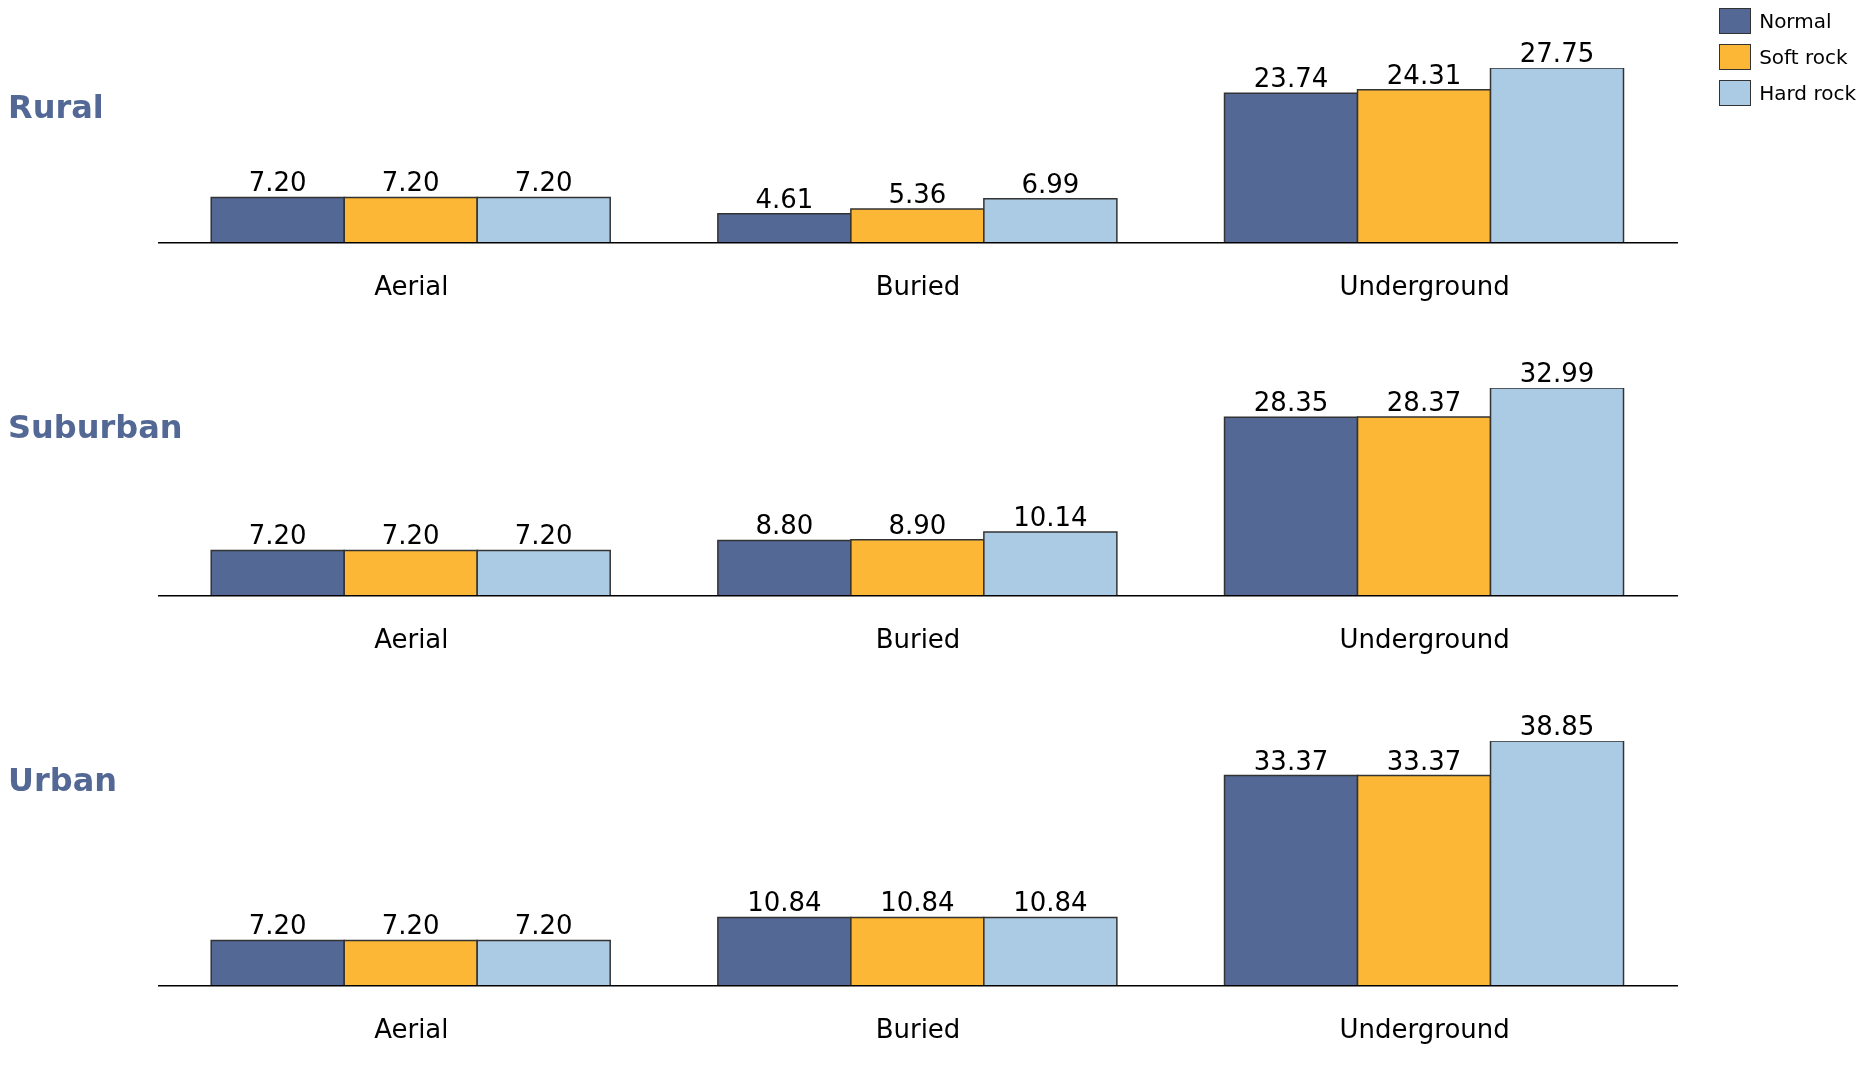 This screenshot has width=1864, height=1092. Describe the element at coordinates (56, 107) in the screenshot. I see `text: Rural` at that location.